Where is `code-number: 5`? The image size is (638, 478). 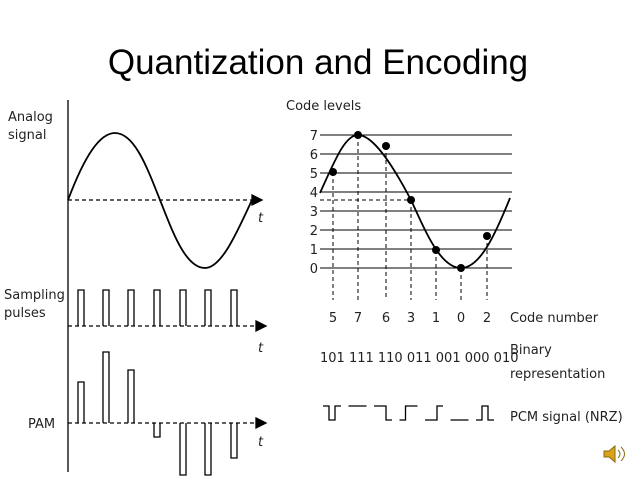
code-number: 5 is located at coordinates (333, 318).